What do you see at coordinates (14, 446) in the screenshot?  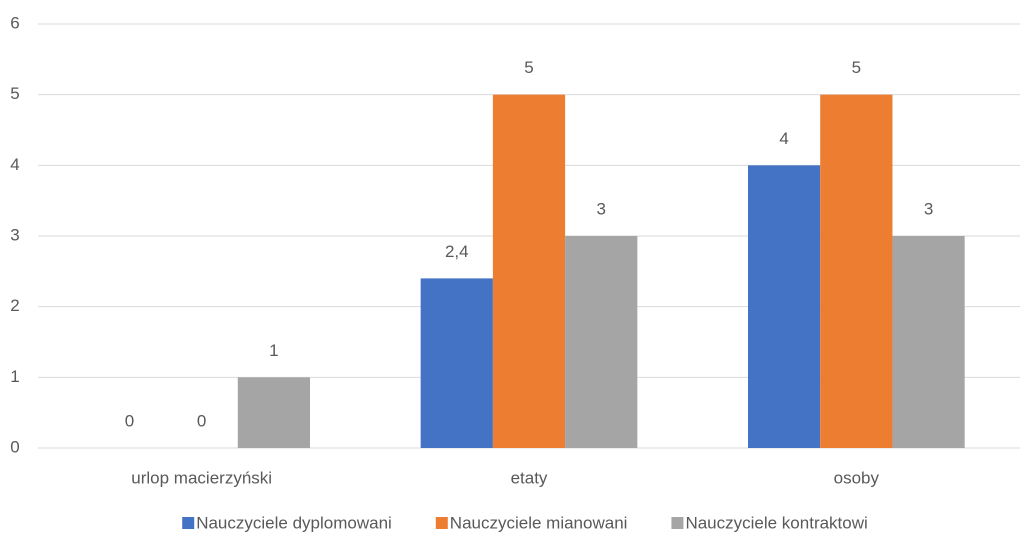 I see `y-tick-label: 0` at bounding box center [14, 446].